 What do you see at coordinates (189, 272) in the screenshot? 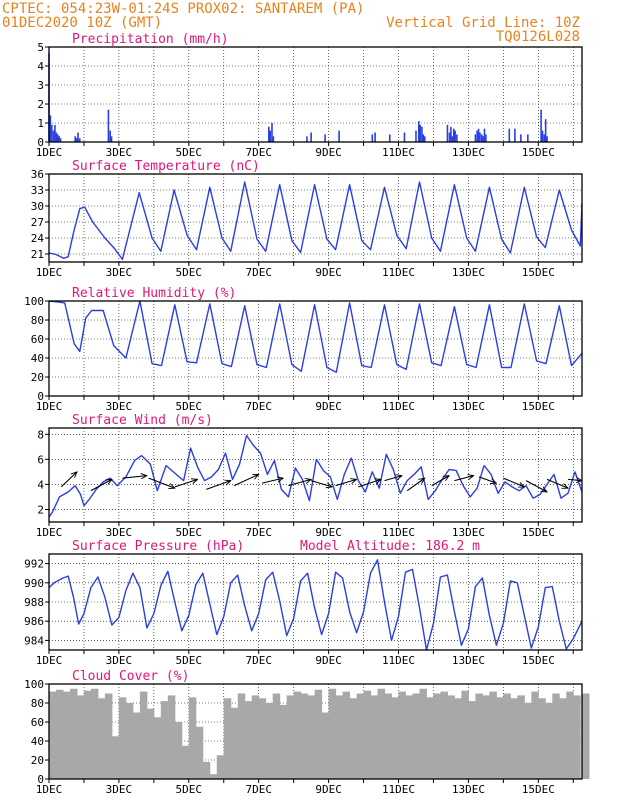
I see `temperature-xtick-label: 5DEC` at bounding box center [189, 272].